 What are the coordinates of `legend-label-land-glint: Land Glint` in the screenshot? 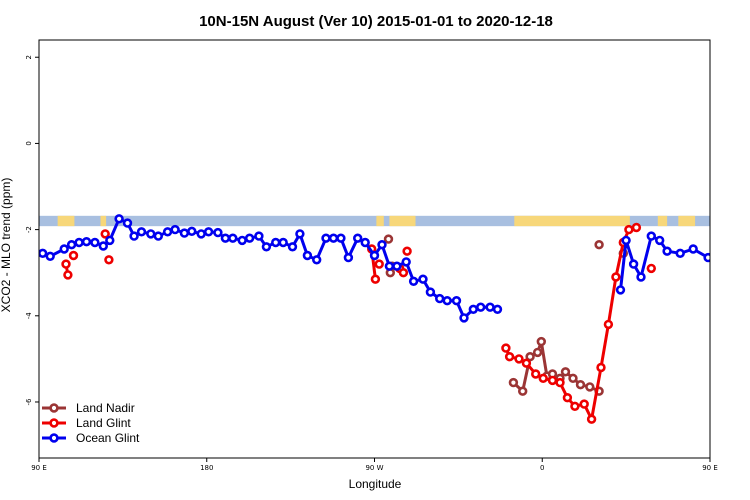 It's located at (103, 423).